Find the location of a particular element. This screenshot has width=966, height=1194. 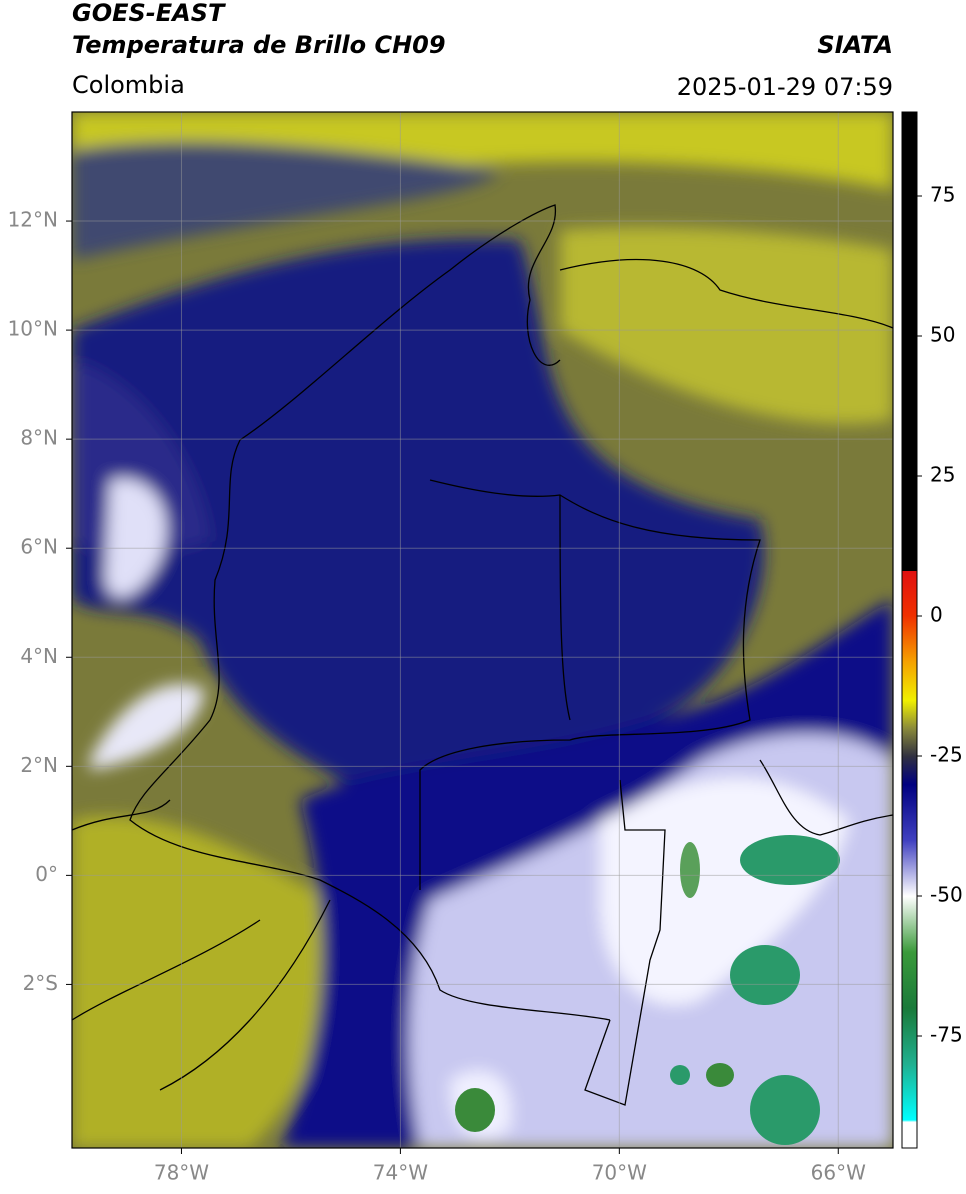

y-tick-label: 8°N is located at coordinates (39, 438).